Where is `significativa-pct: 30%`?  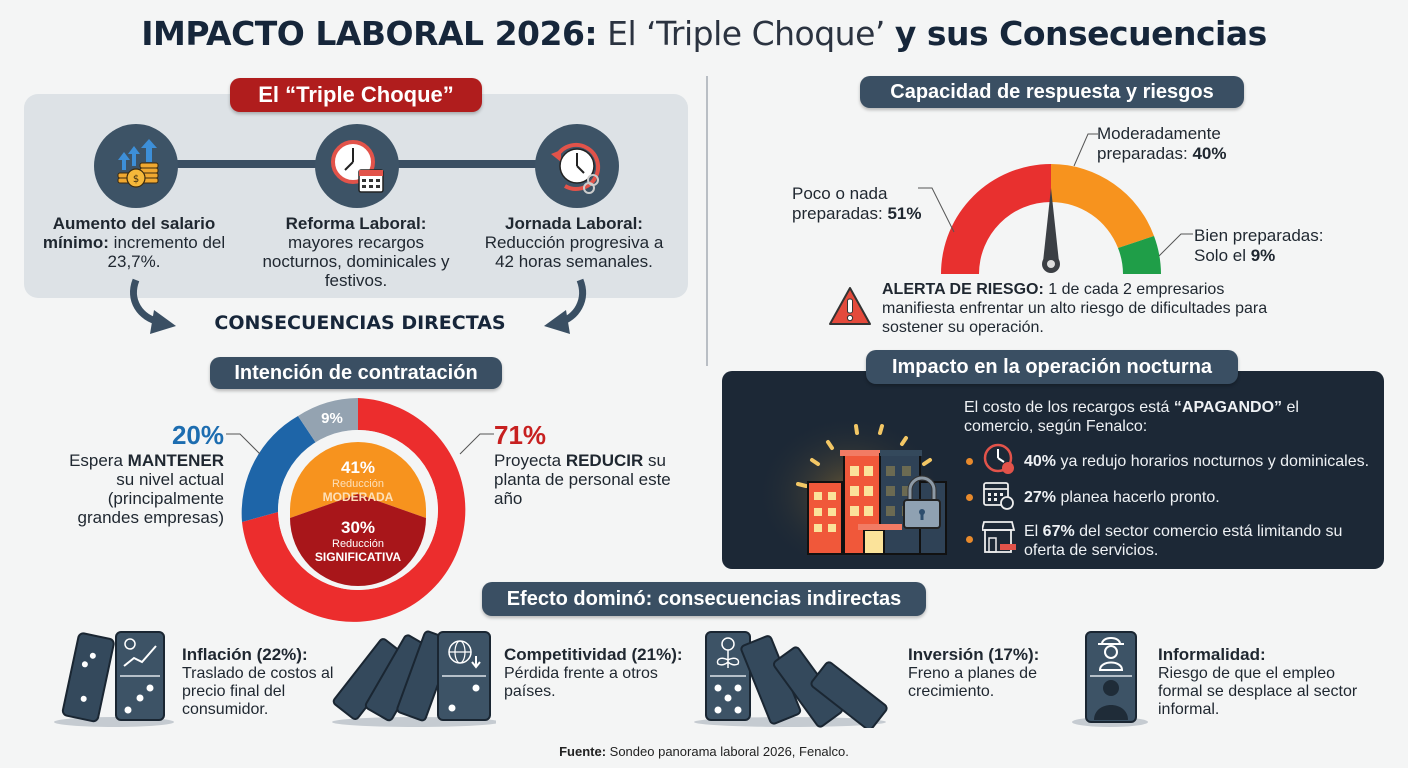
significativa-pct: 30% is located at coordinates (358, 527).